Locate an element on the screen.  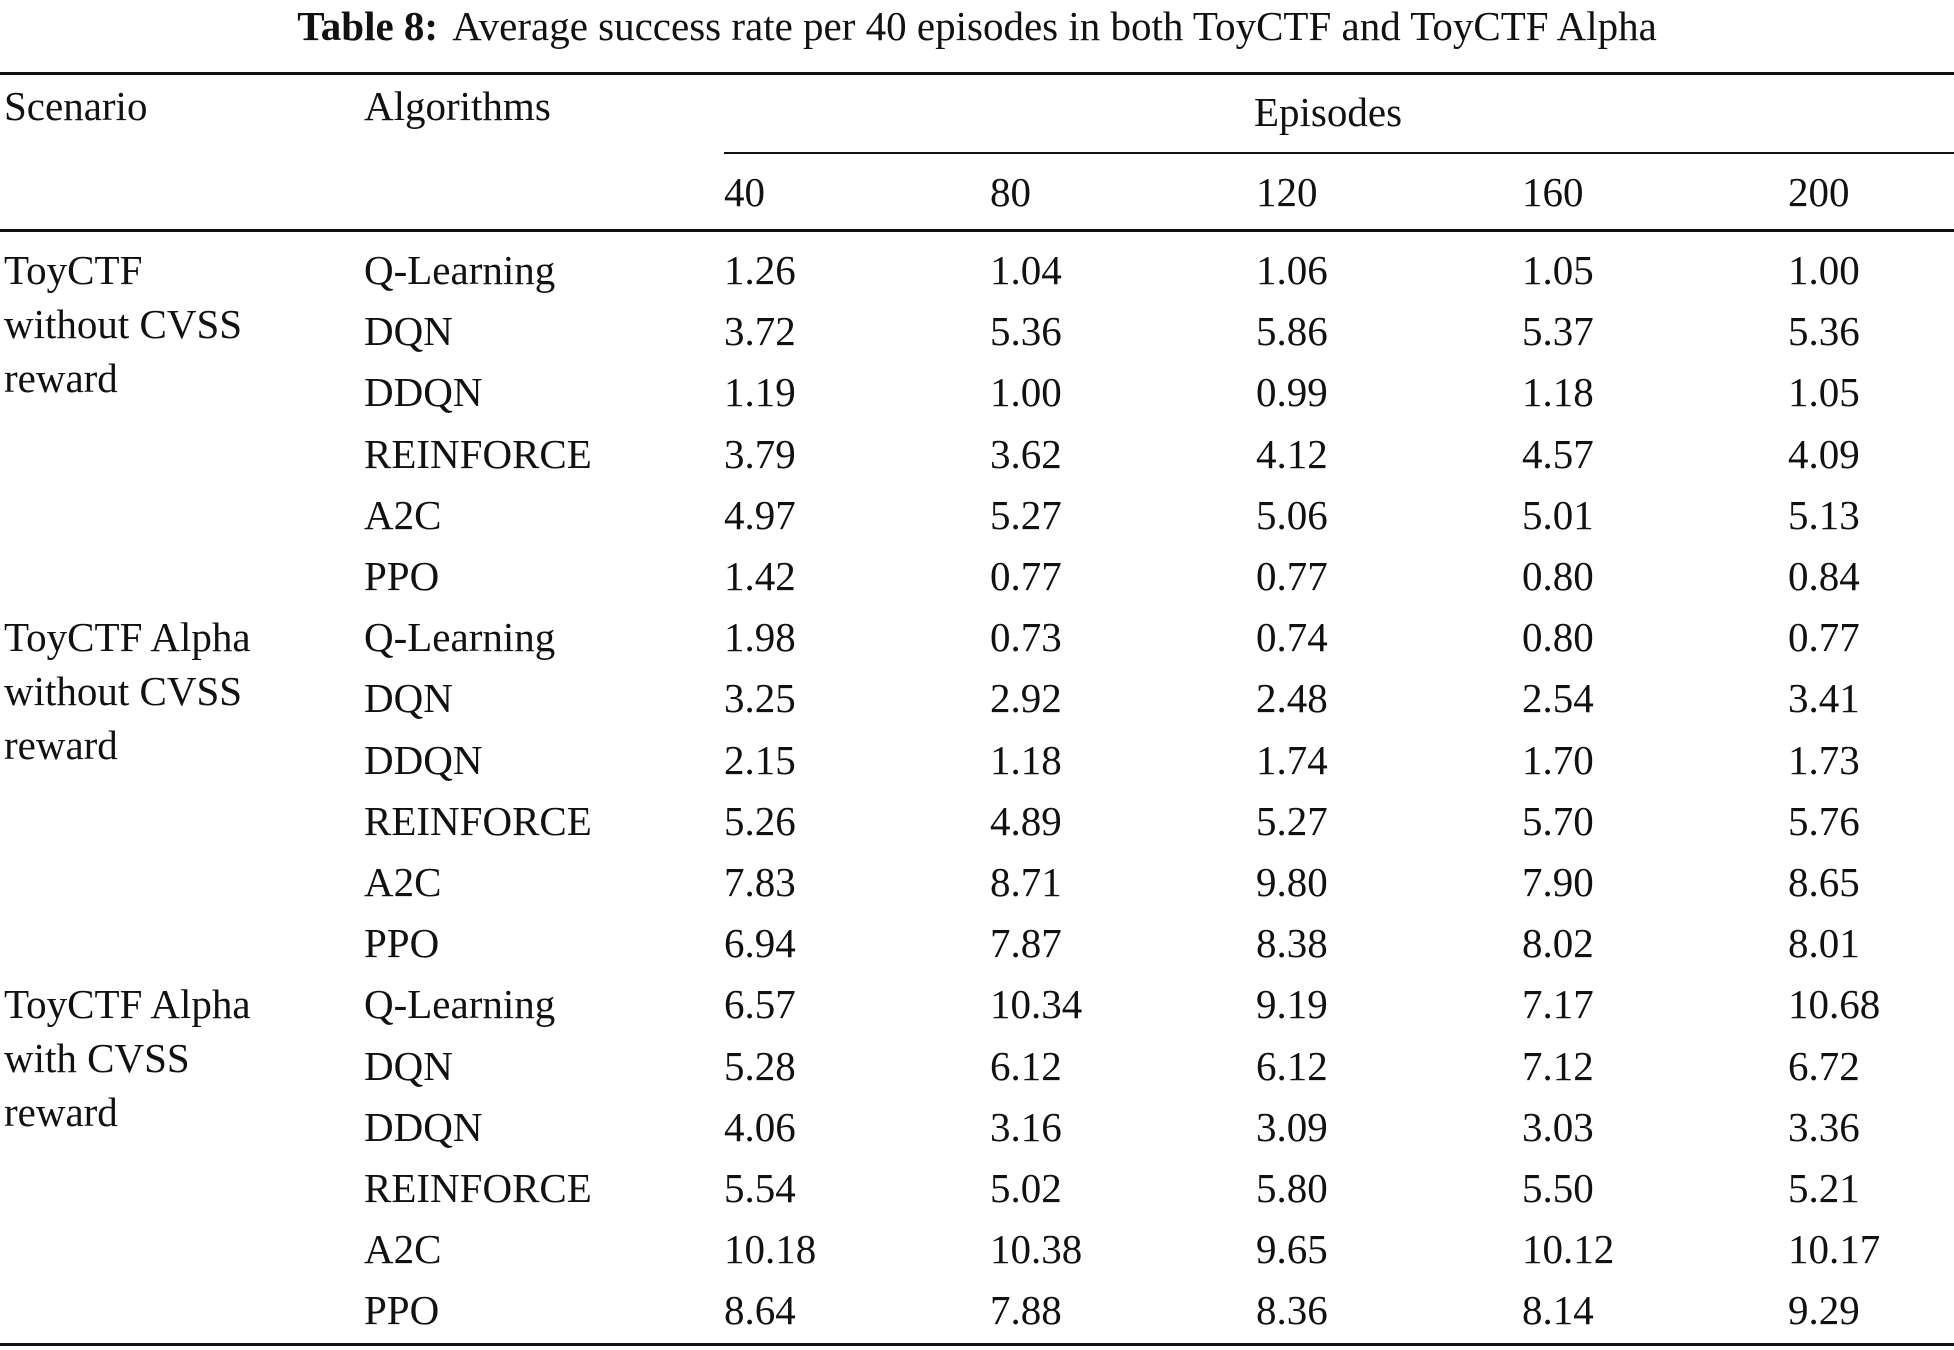
value-cell: 10.34 is located at coordinates (1036, 1004).